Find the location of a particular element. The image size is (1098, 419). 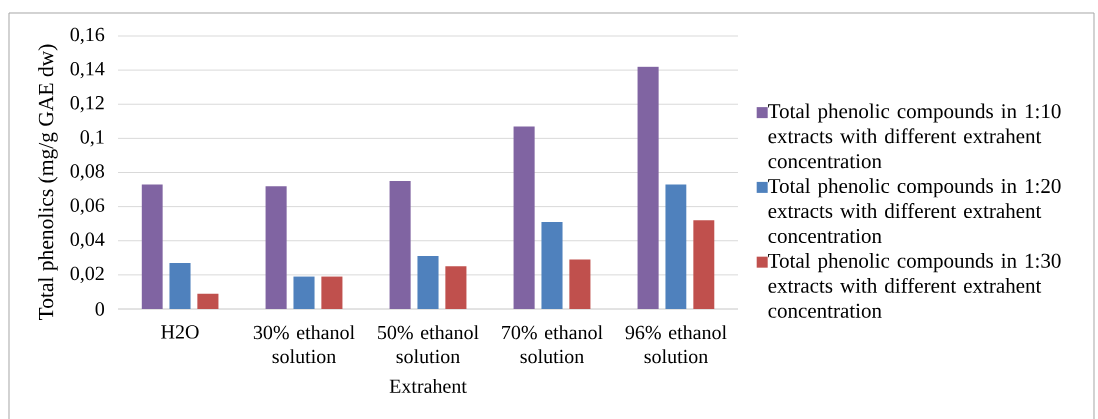

y-tick-label: 0 is located at coordinates (100, 309).